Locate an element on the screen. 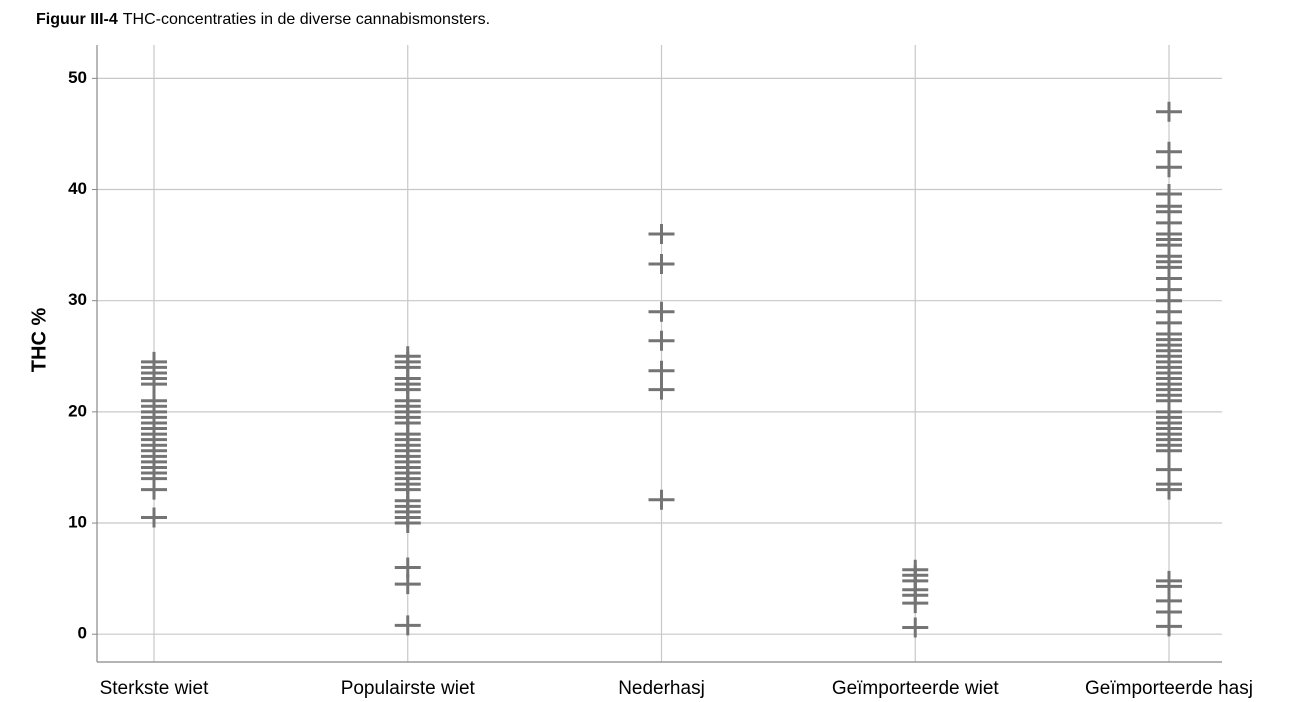 The height and width of the screenshot is (702, 1294). y-axis-label: THC % is located at coordinates (39, 340).